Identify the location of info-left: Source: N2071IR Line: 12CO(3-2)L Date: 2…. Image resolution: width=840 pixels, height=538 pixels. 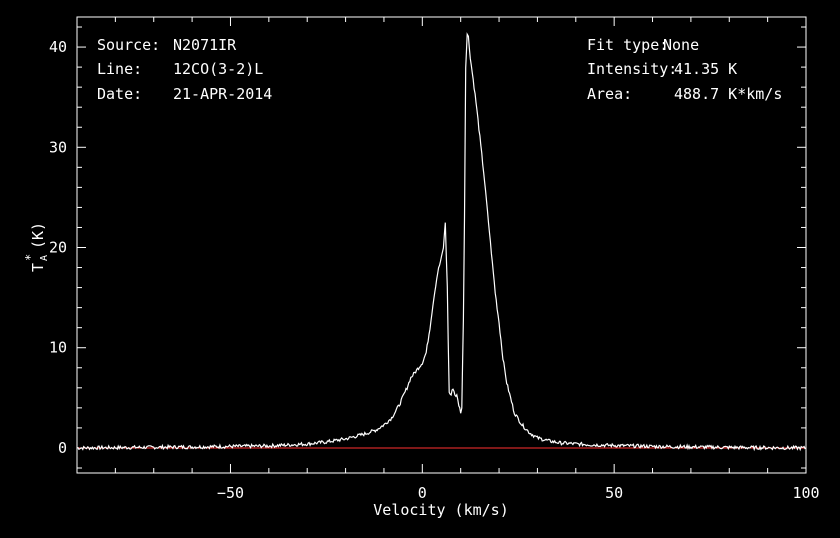
(184, 69).